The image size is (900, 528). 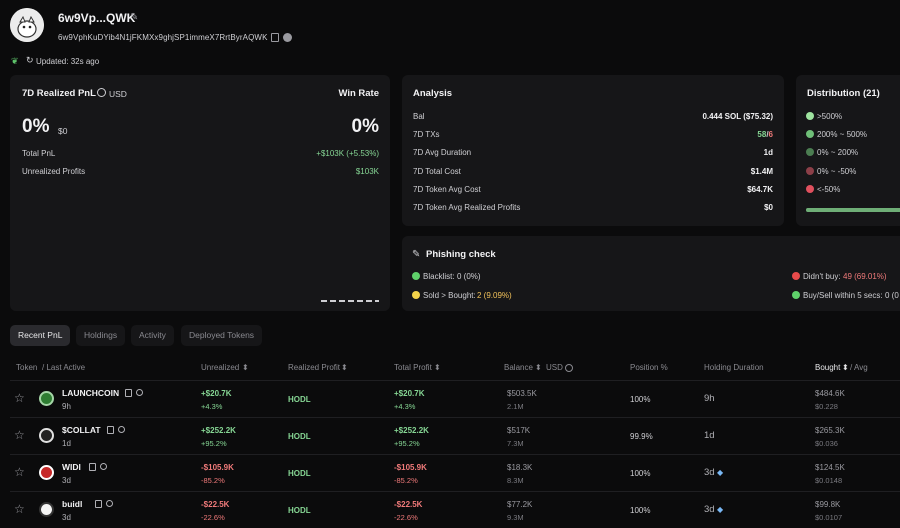 I want to click on pnl-percent: 0%, so click(x=36, y=126).